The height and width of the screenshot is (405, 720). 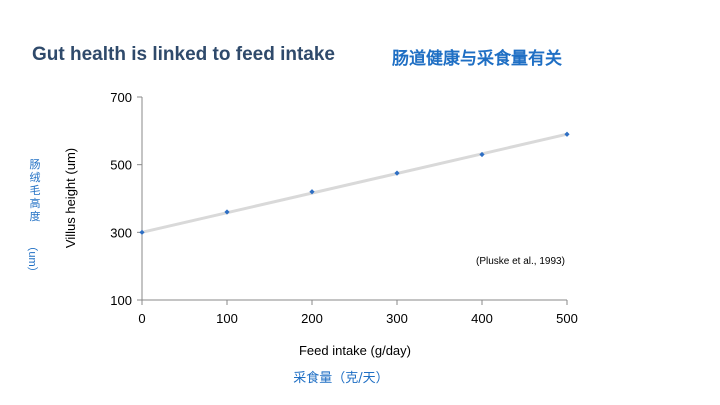 I want to click on trendline, so click(x=354, y=183).